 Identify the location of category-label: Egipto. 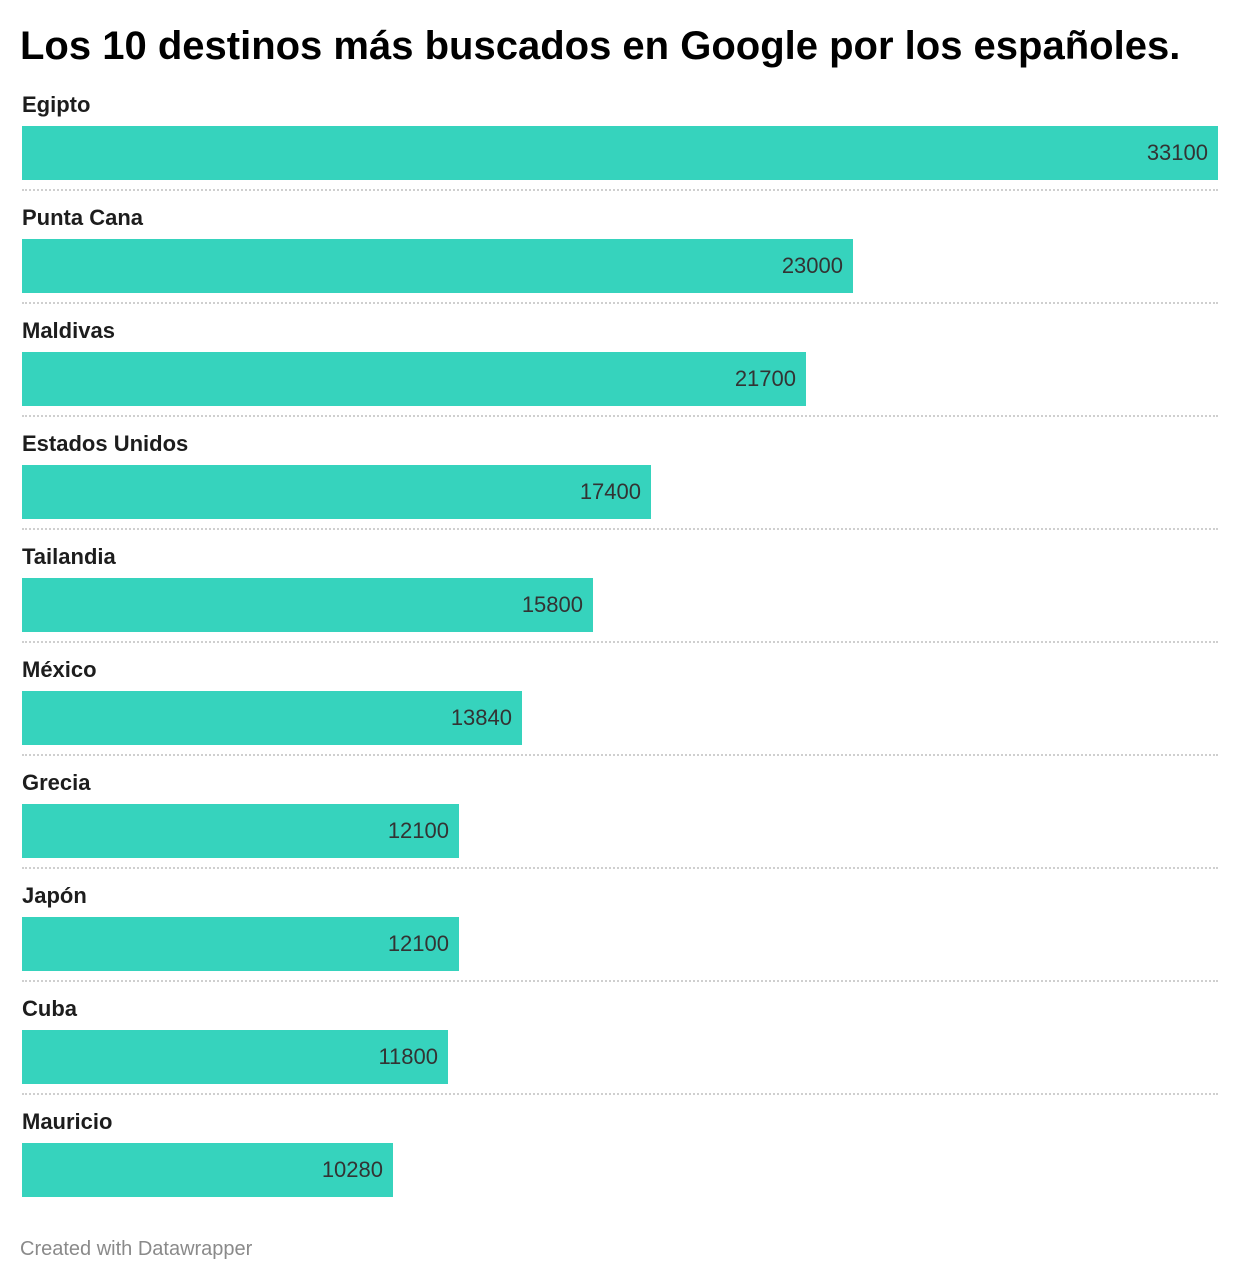
(56, 104).